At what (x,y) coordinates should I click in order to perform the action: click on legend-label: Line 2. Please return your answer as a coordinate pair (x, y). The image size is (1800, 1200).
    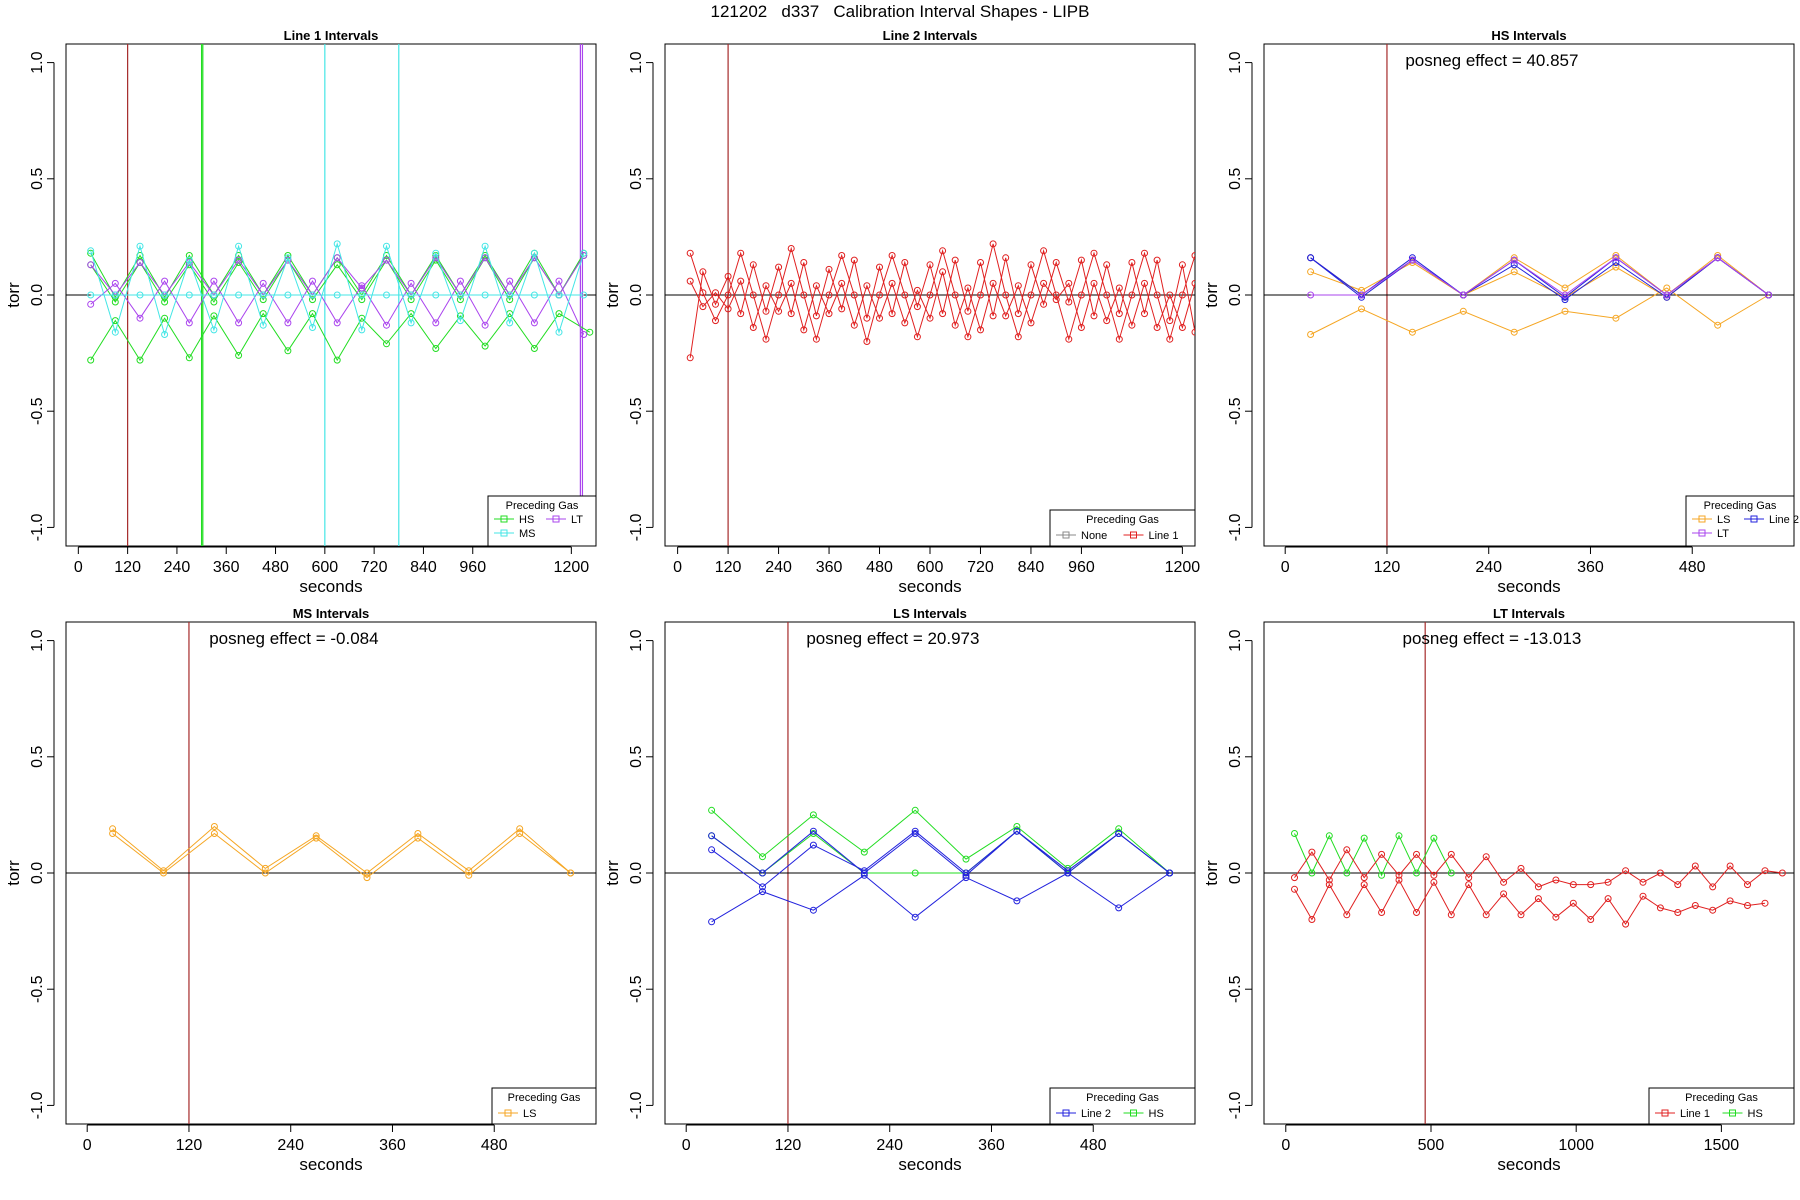
    Looking at the image, I should click on (1096, 1114).